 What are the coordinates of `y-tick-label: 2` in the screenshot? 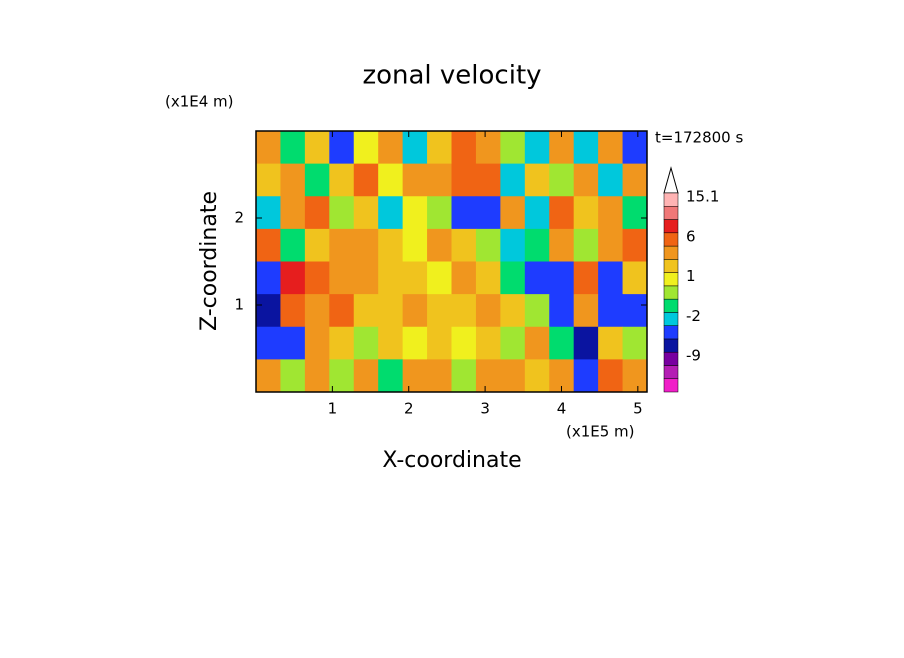 It's located at (239, 218).